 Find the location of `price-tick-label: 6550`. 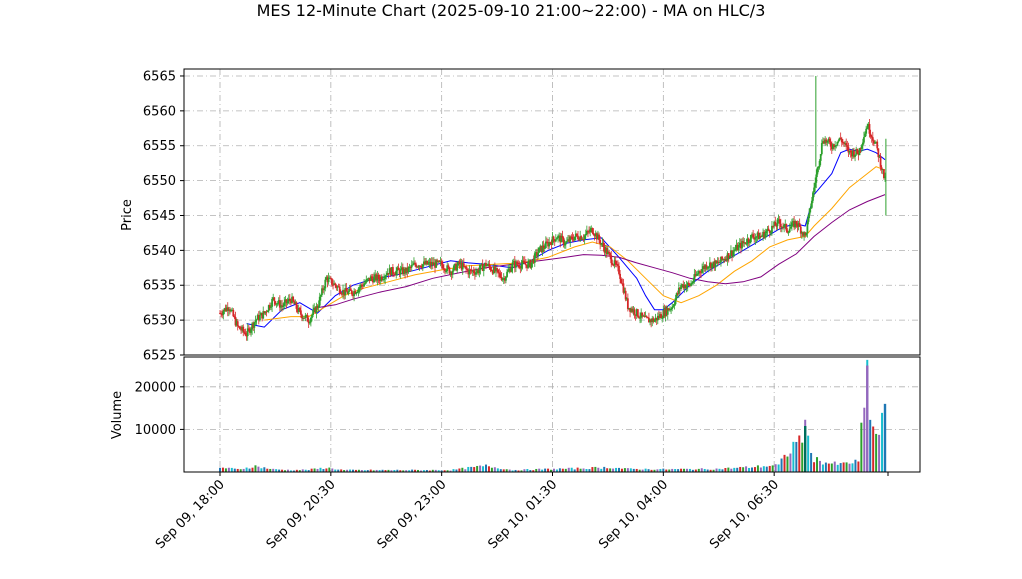

price-tick-label: 6550 is located at coordinates (159, 181).